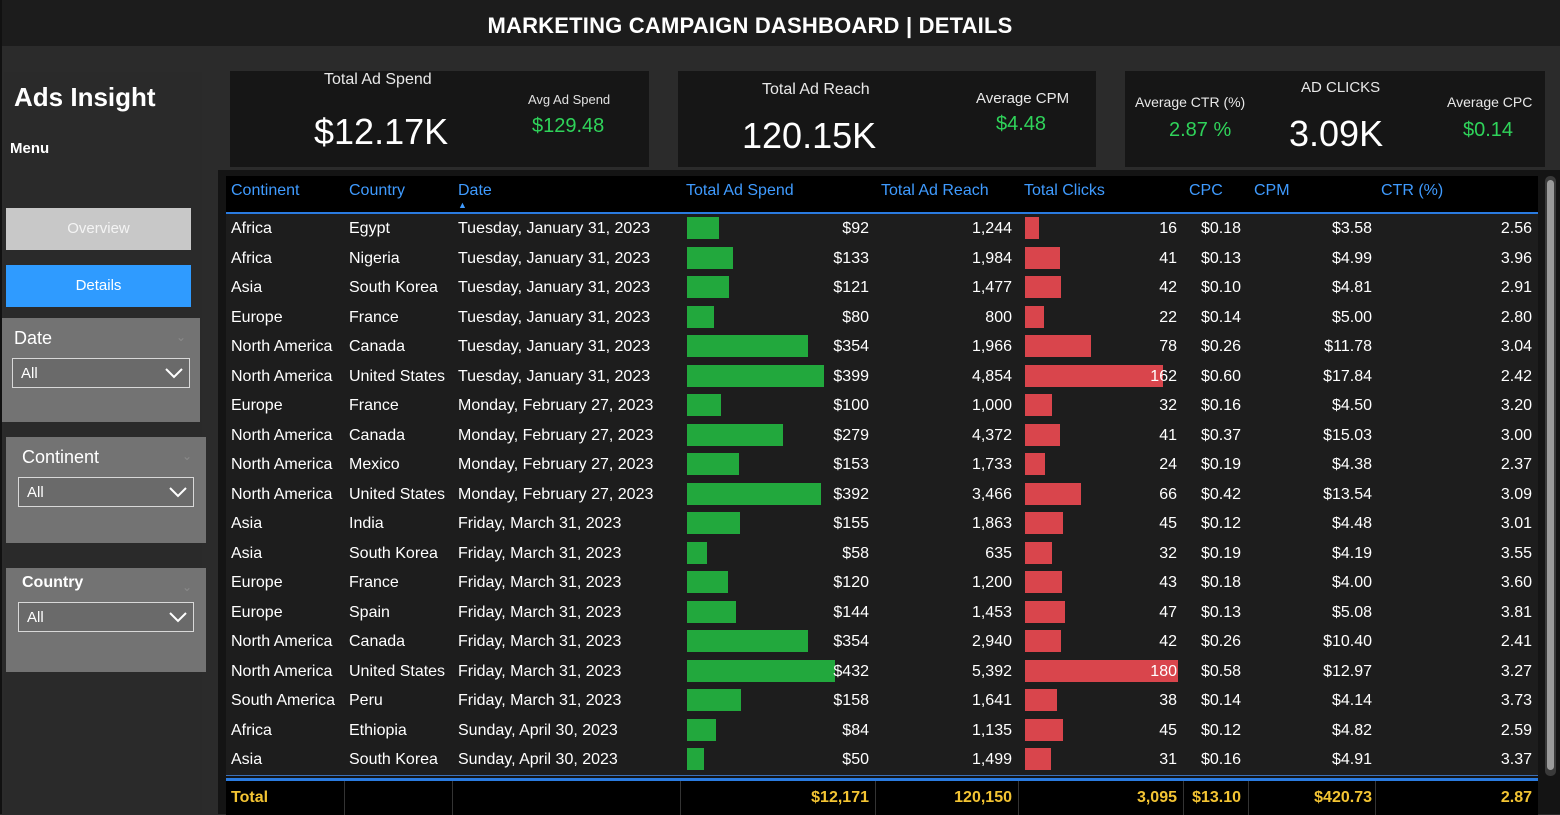 Image resolution: width=1560 pixels, height=815 pixels. I want to click on cell-total-ad-reach: 1,984, so click(991, 258).